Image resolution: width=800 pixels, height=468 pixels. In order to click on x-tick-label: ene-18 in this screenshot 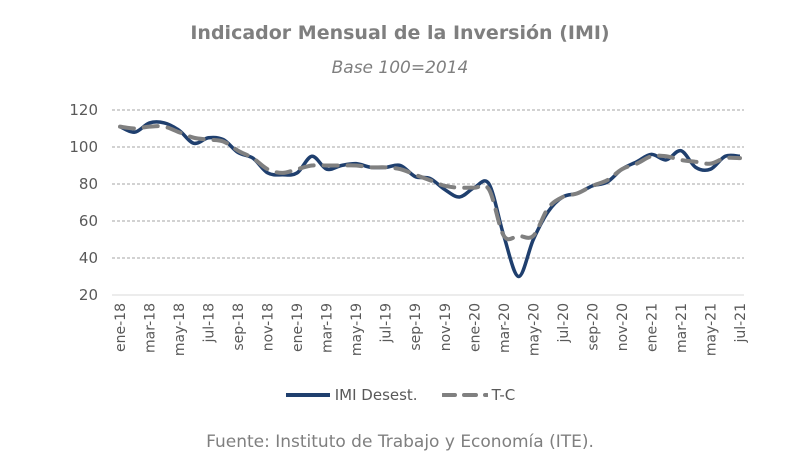, I will do `click(121, 327)`.